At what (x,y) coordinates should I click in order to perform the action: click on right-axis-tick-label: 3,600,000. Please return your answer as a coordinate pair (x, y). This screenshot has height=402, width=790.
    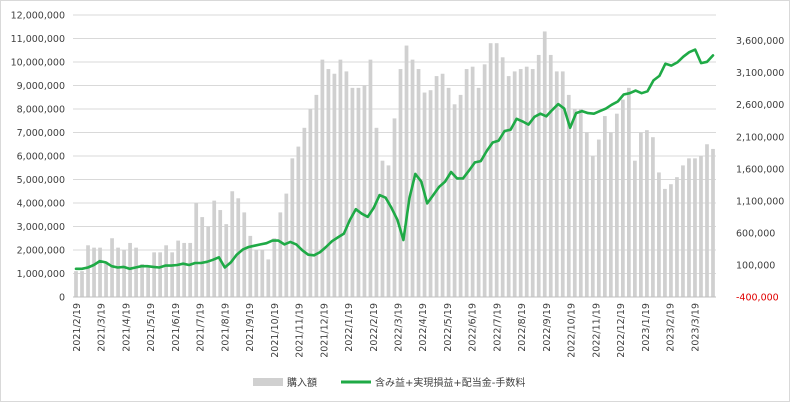
    Looking at the image, I should click on (760, 41).